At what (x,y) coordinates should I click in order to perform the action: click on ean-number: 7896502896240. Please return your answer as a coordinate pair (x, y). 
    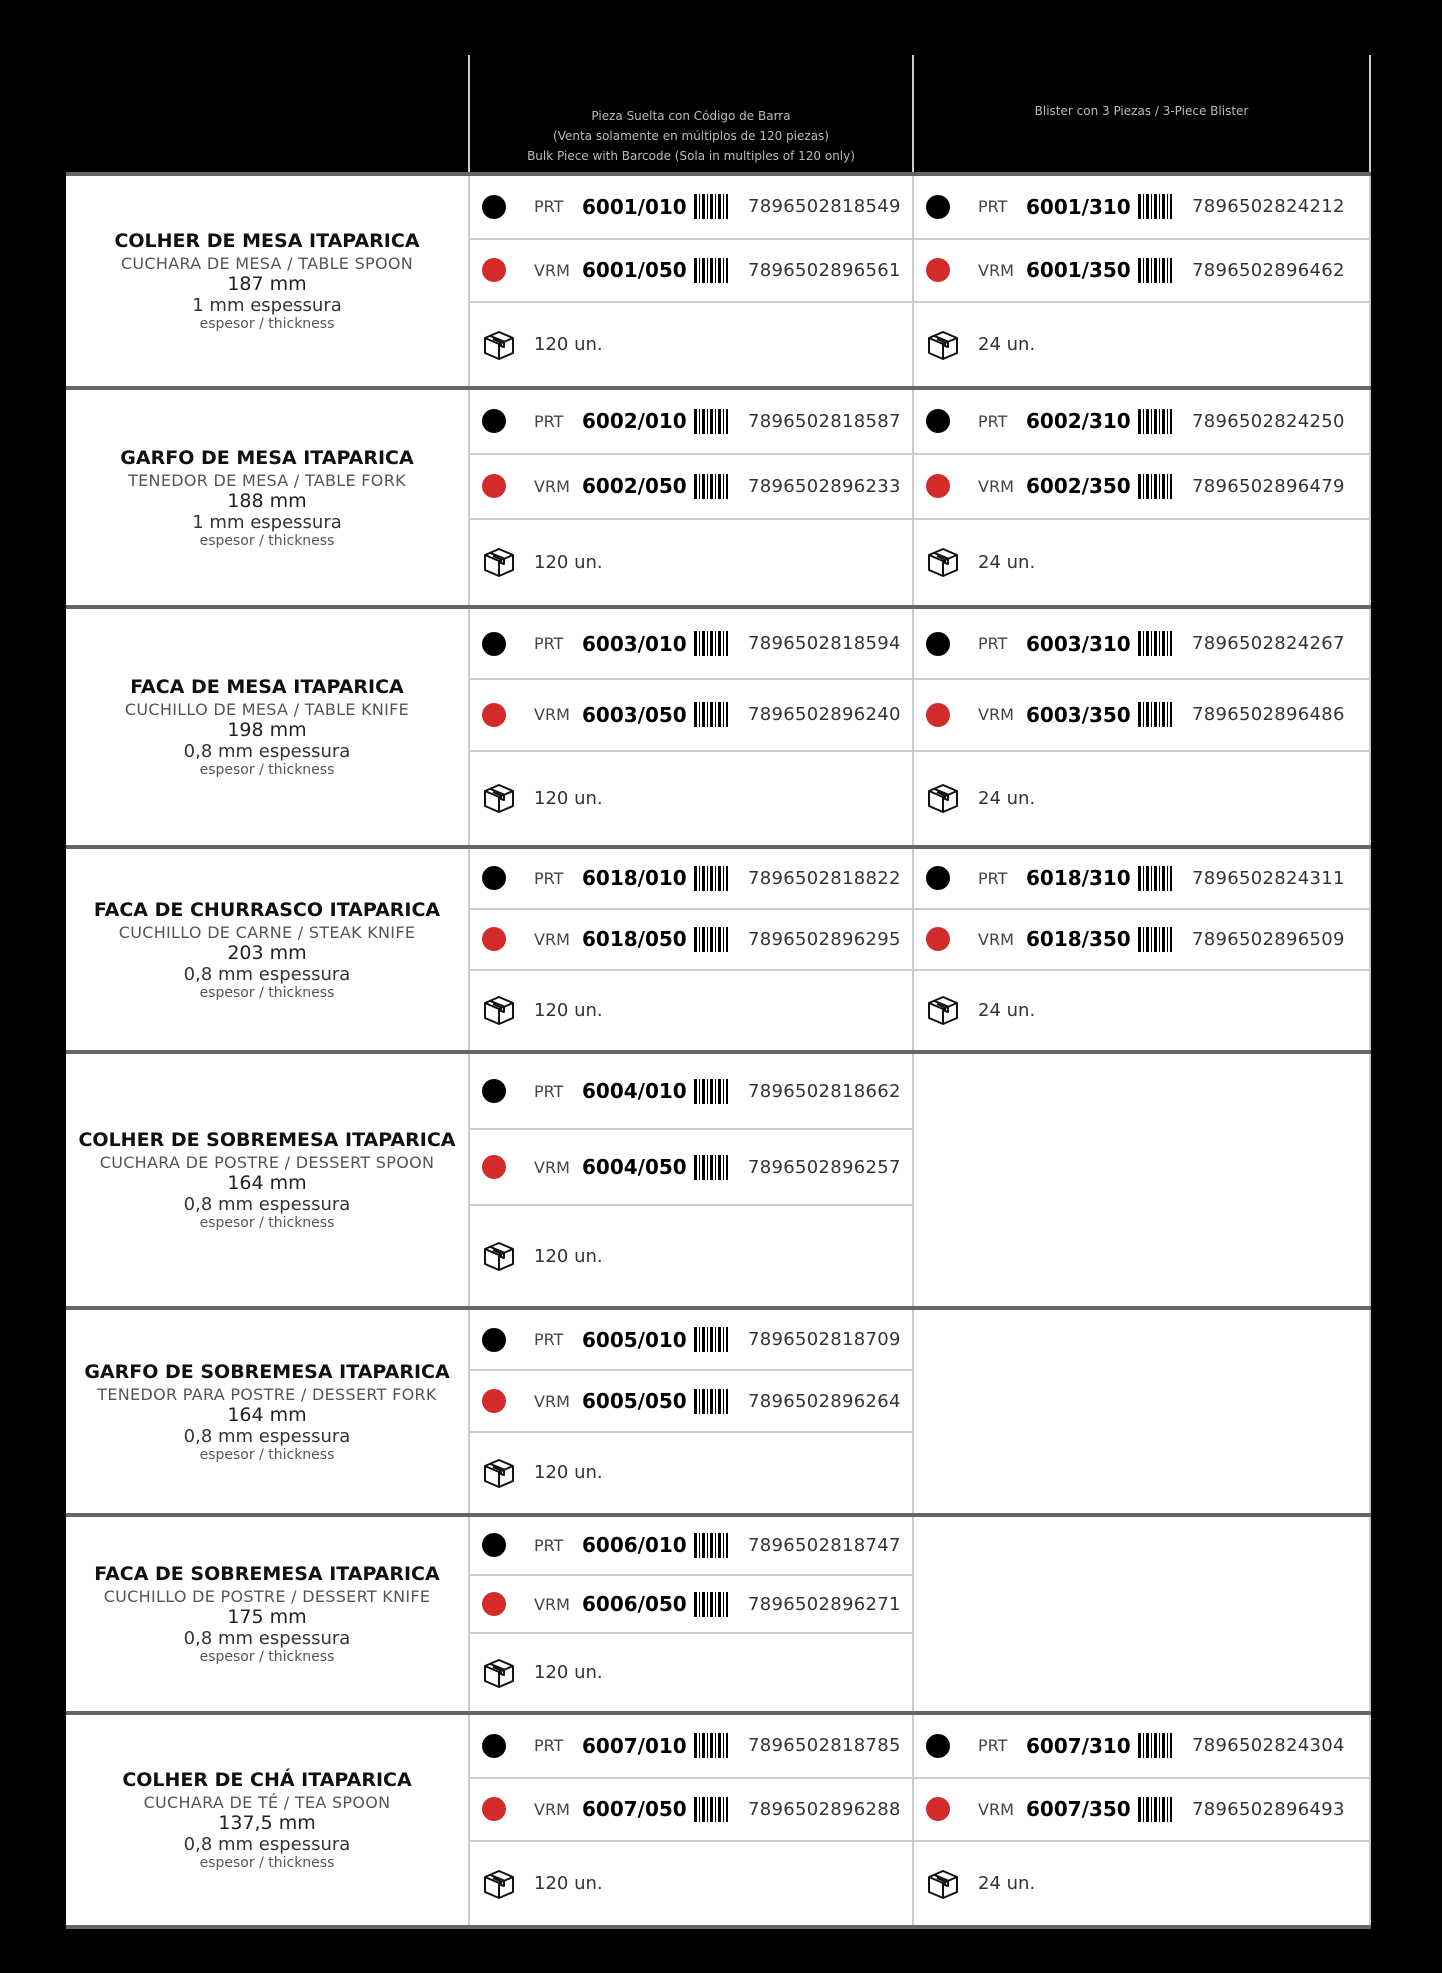
    Looking at the image, I should click on (824, 715).